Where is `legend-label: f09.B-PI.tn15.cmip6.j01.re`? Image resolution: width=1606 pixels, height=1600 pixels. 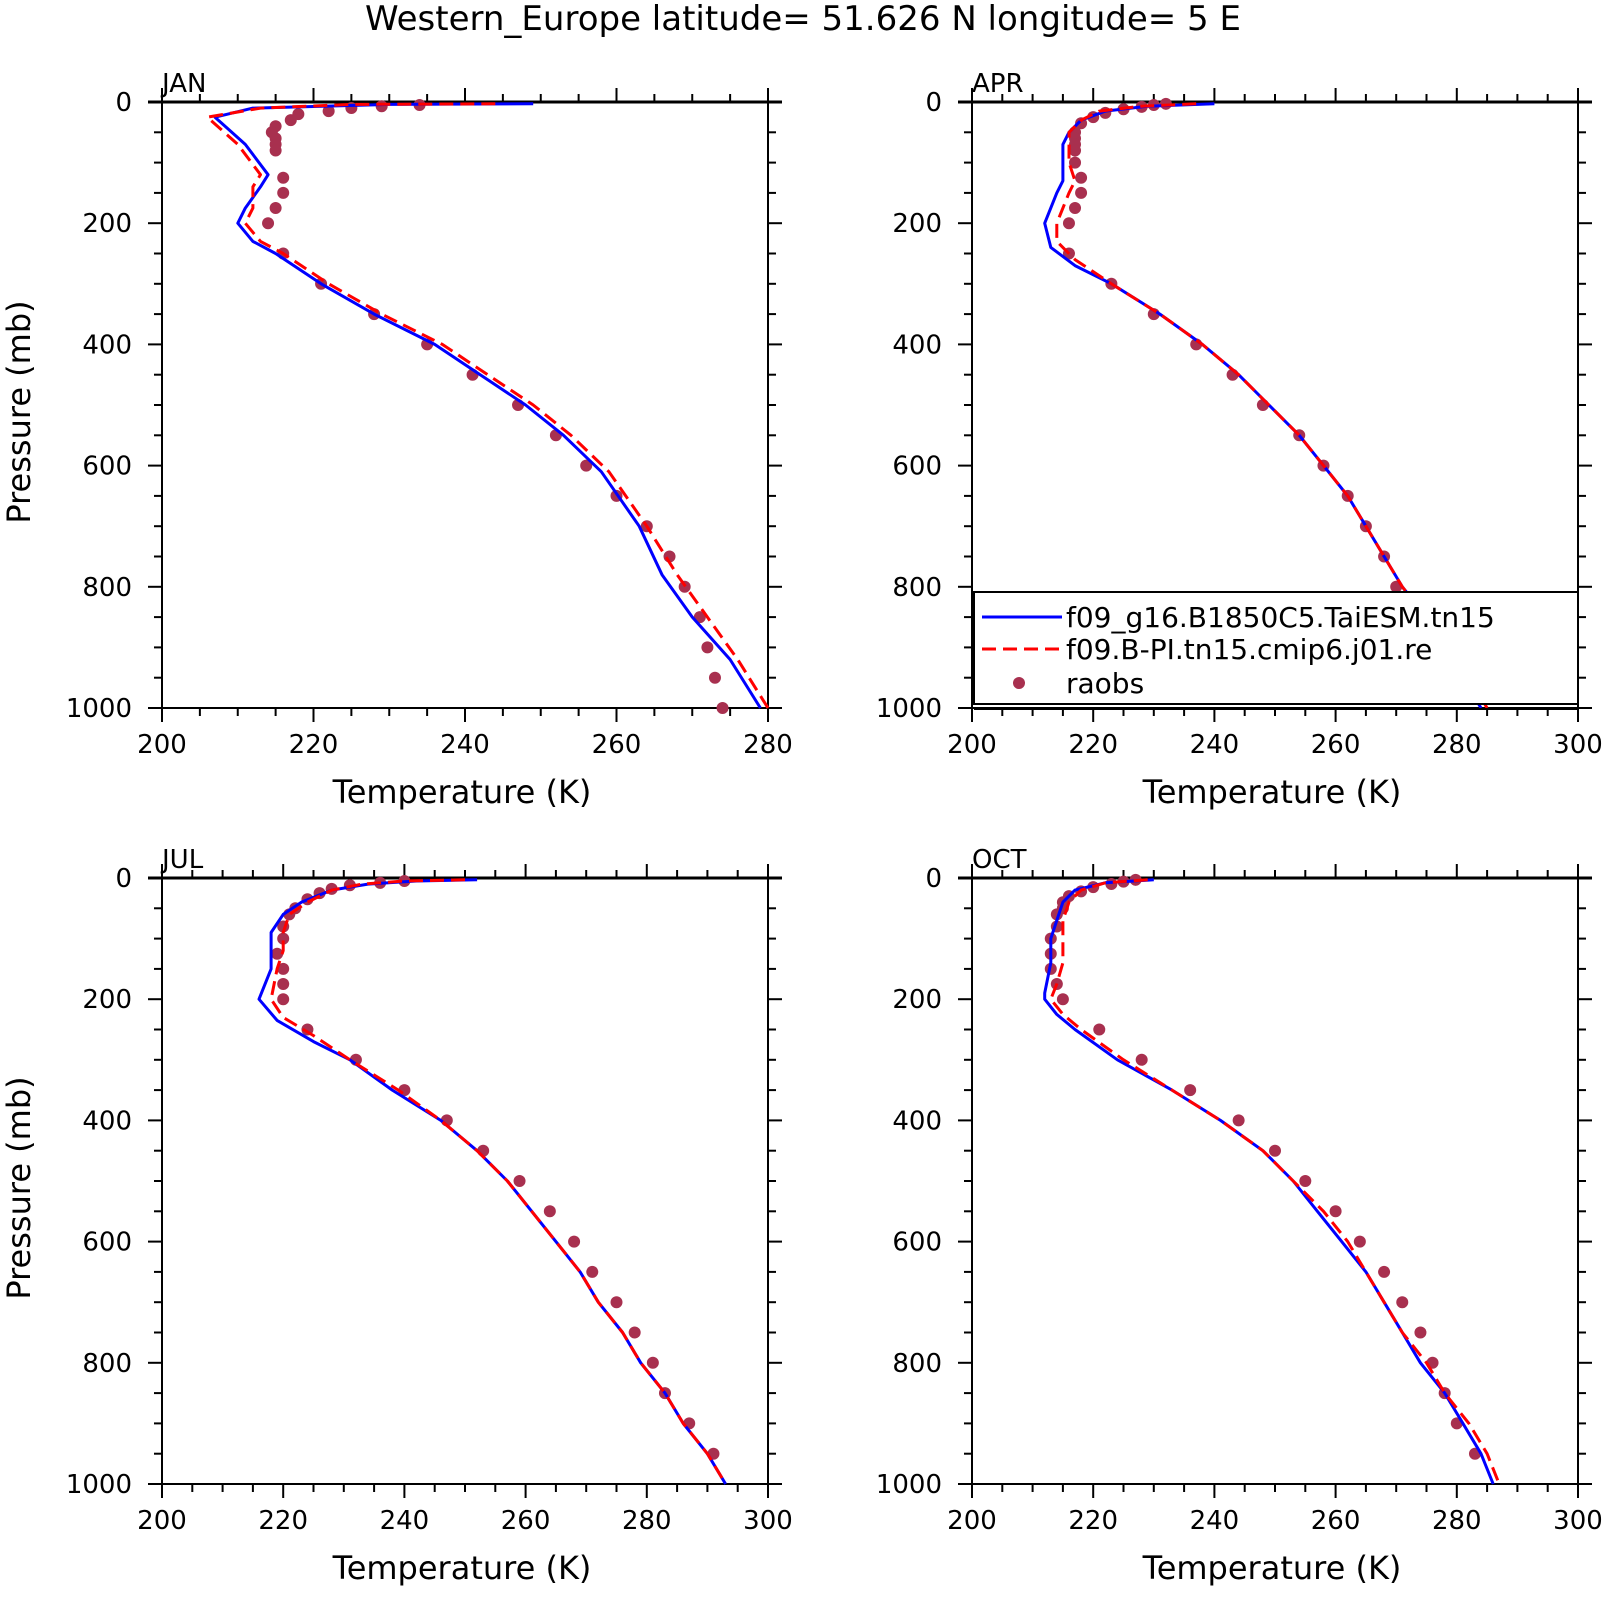
legend-label: f09.B-PI.tn15.cmip6.j01.re is located at coordinates (1249, 649).